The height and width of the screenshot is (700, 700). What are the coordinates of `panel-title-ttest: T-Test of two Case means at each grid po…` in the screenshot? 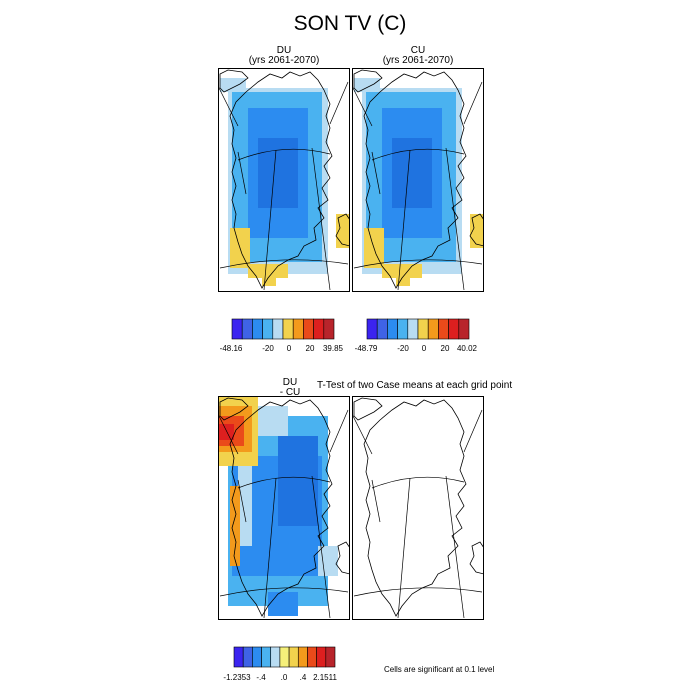 It's located at (415, 385).